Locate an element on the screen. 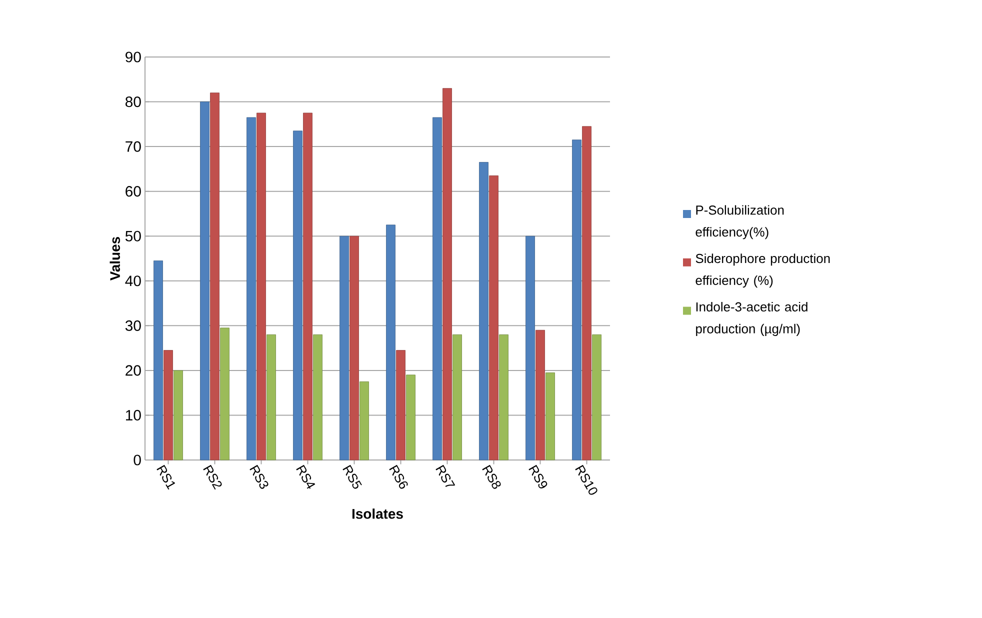 This screenshot has height=618, width=982. legend-label: P-Solubilization efficiency(%) is located at coordinates (740, 222).